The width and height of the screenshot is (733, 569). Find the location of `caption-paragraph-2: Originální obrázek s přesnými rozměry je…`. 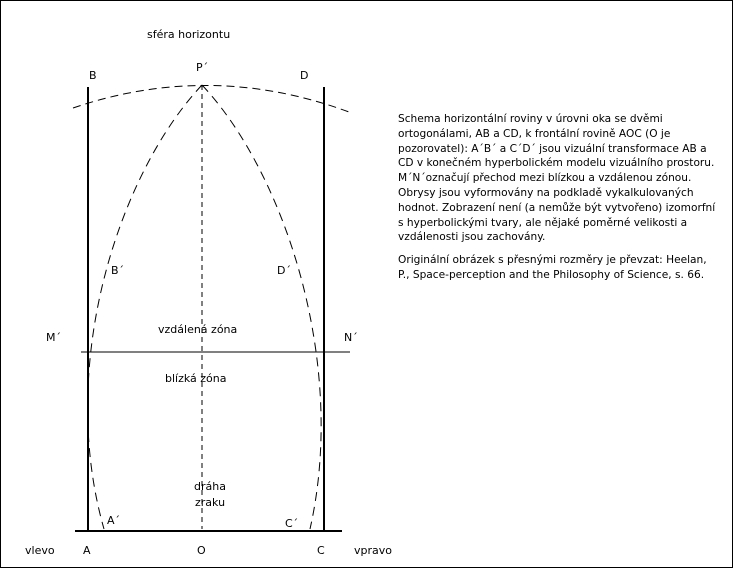

caption-paragraph-2: Originální obrázek s přesnými rozměry je… is located at coordinates (552, 267).